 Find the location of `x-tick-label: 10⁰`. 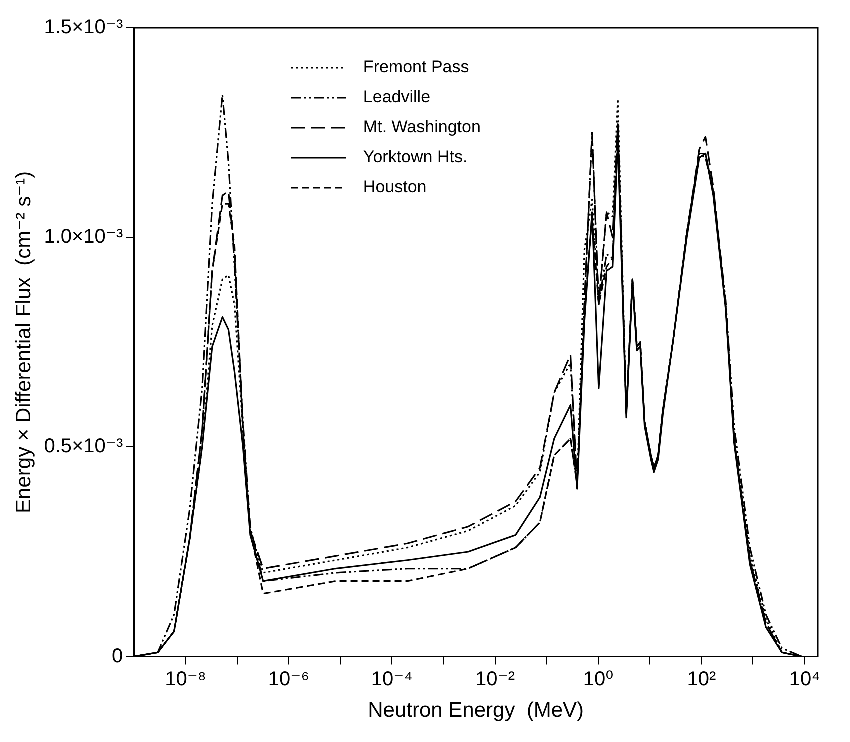

x-tick-label: 10⁰ is located at coordinates (598, 679).